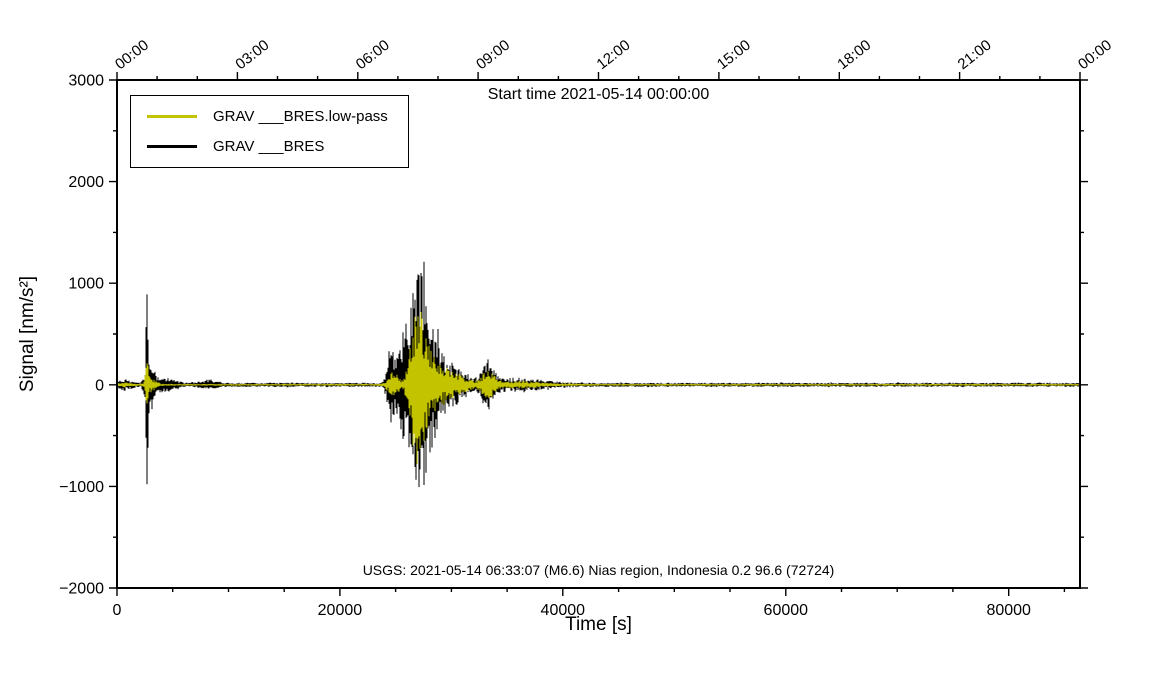 This screenshot has height=700, width=1151. I want to click on plot-title: Start time 2021-05-14 00:00:00, so click(598, 94).